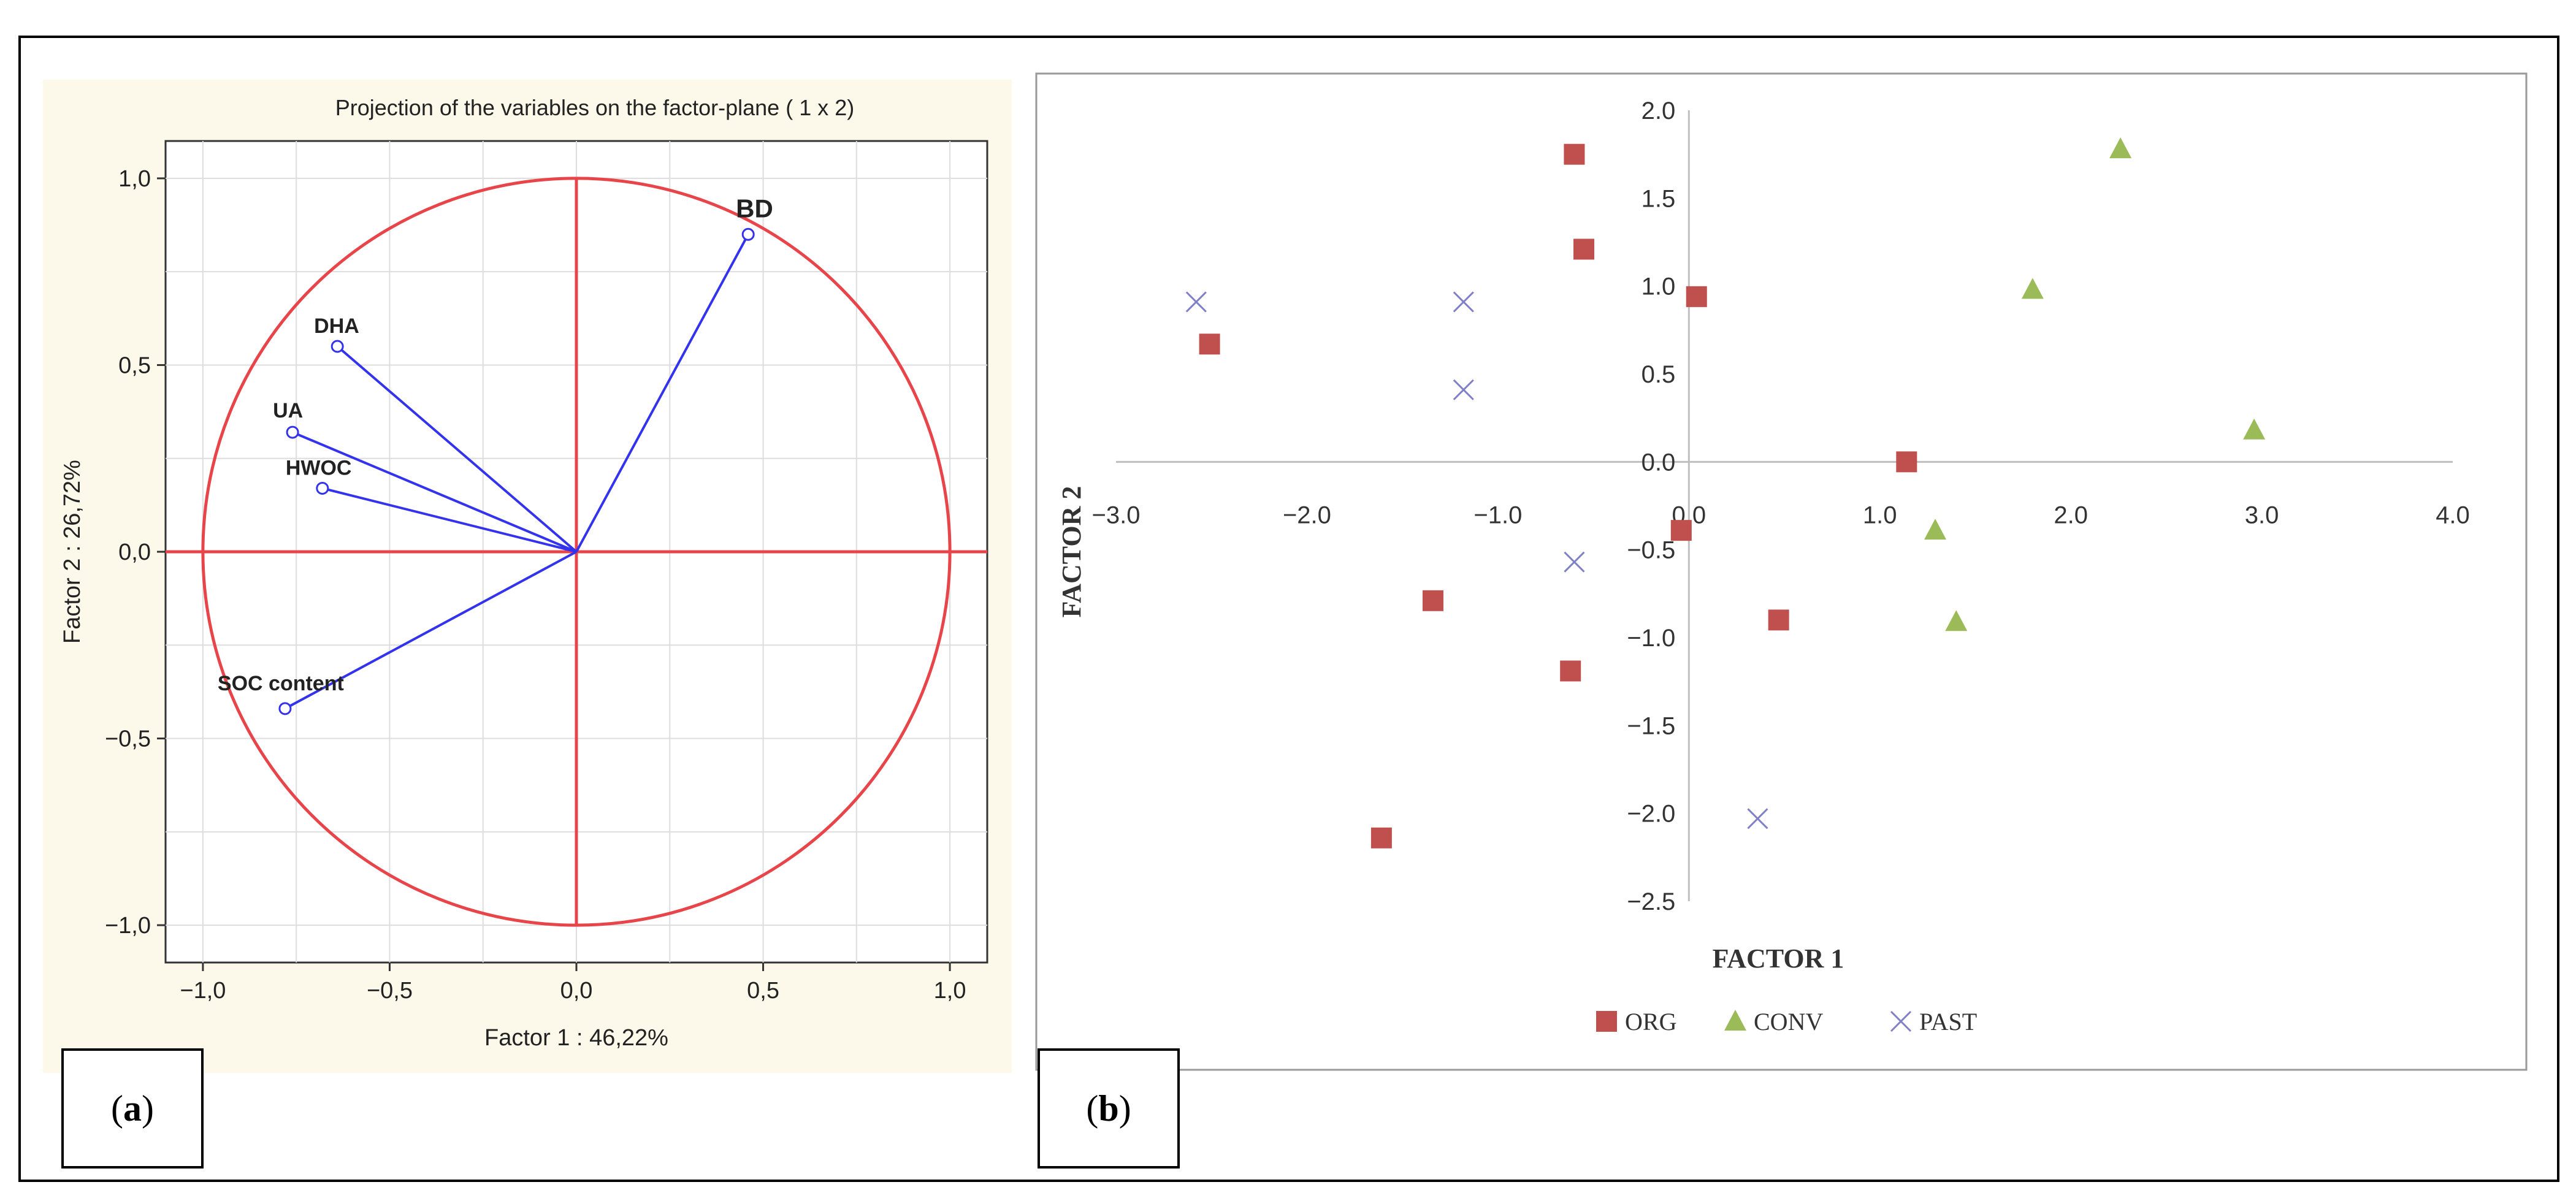 This screenshot has height=1201, width=2576. I want to click on panel-a-label-letter: a, so click(132, 1109).